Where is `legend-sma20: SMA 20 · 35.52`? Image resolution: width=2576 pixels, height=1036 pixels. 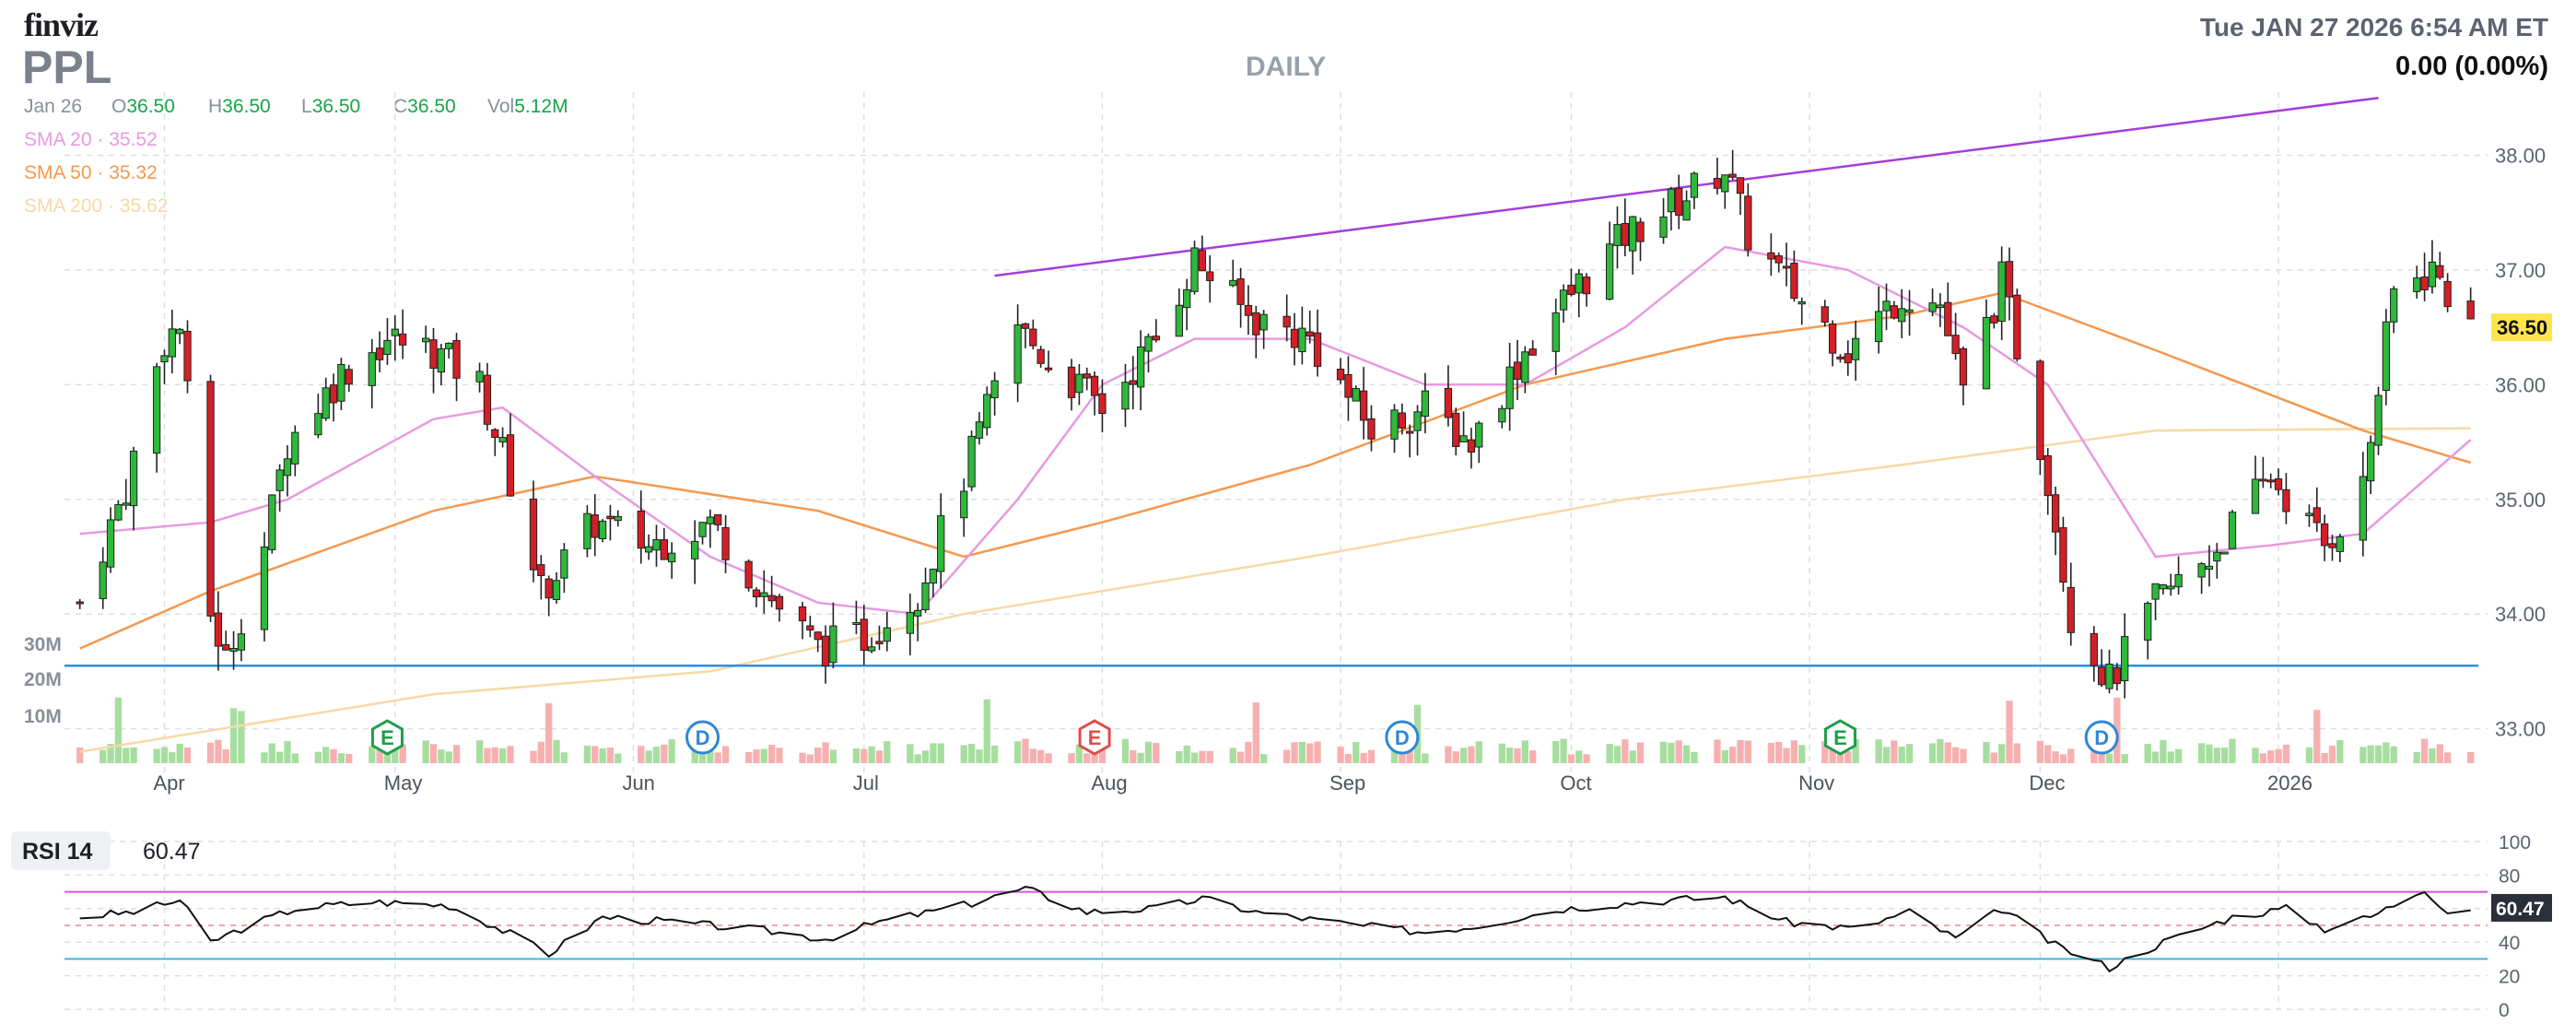 legend-sma20: SMA 20 · 35.52 is located at coordinates (91, 140).